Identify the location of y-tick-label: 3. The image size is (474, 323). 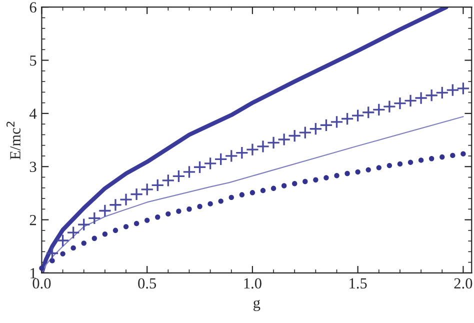
(33, 167).